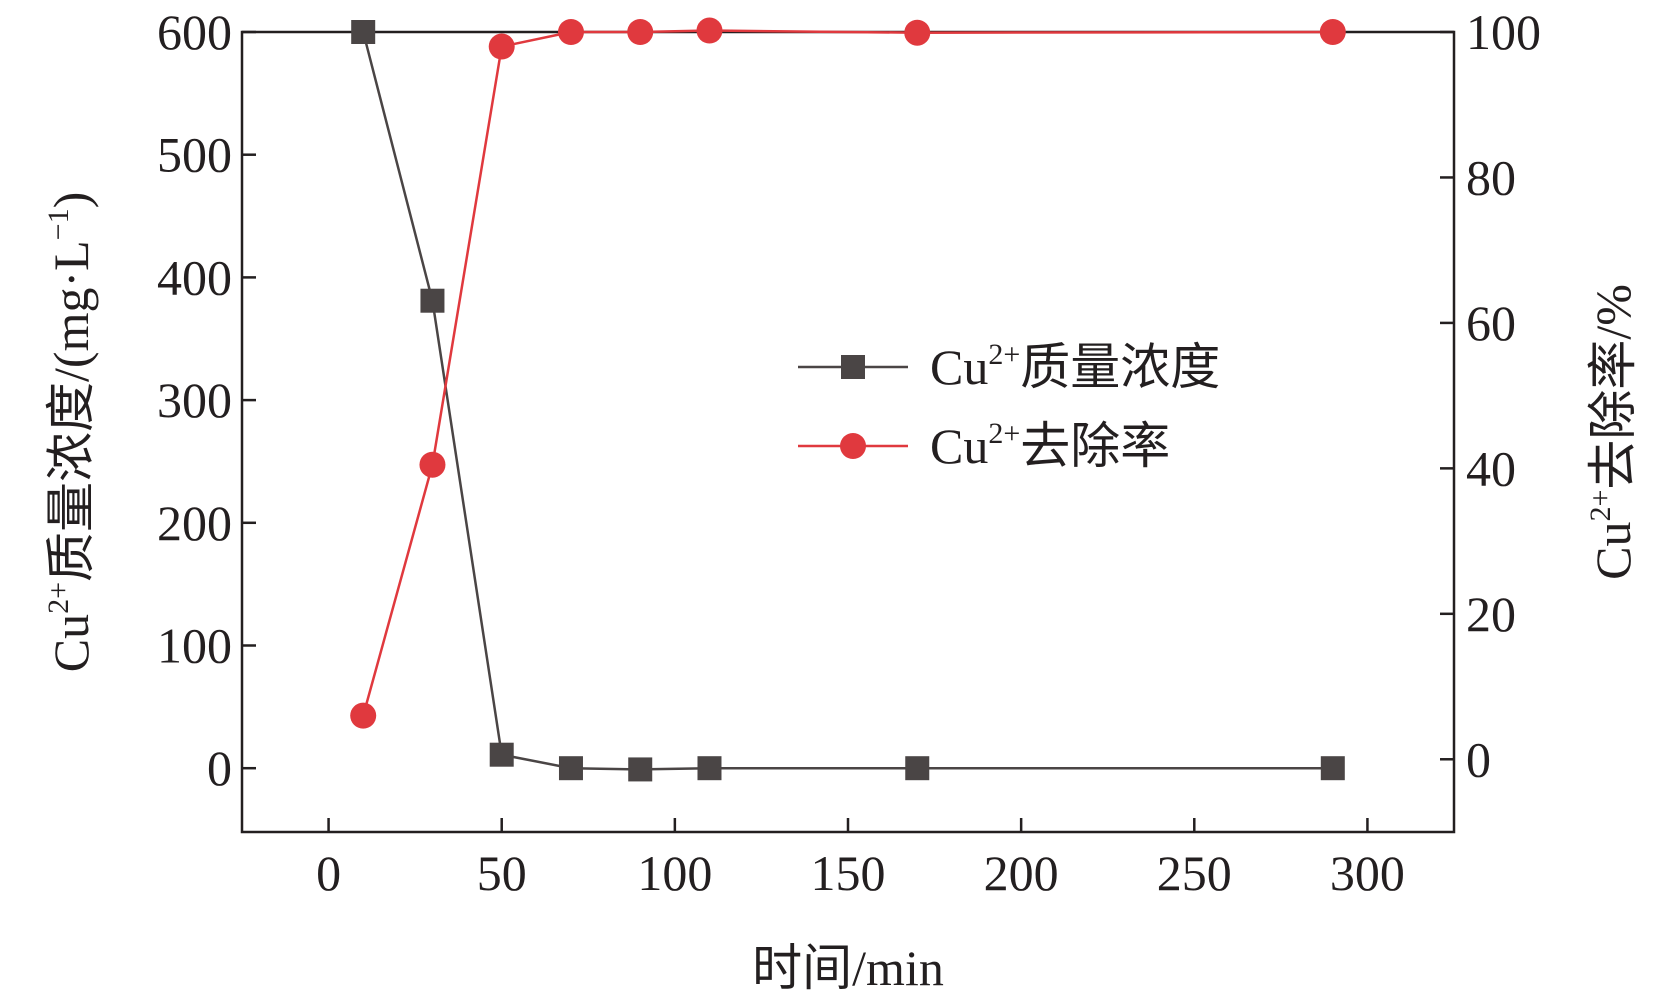 The width and height of the screenshot is (1664, 1007). Describe the element at coordinates (219, 768) in the screenshot. I see `left-tick-label: 0` at that location.